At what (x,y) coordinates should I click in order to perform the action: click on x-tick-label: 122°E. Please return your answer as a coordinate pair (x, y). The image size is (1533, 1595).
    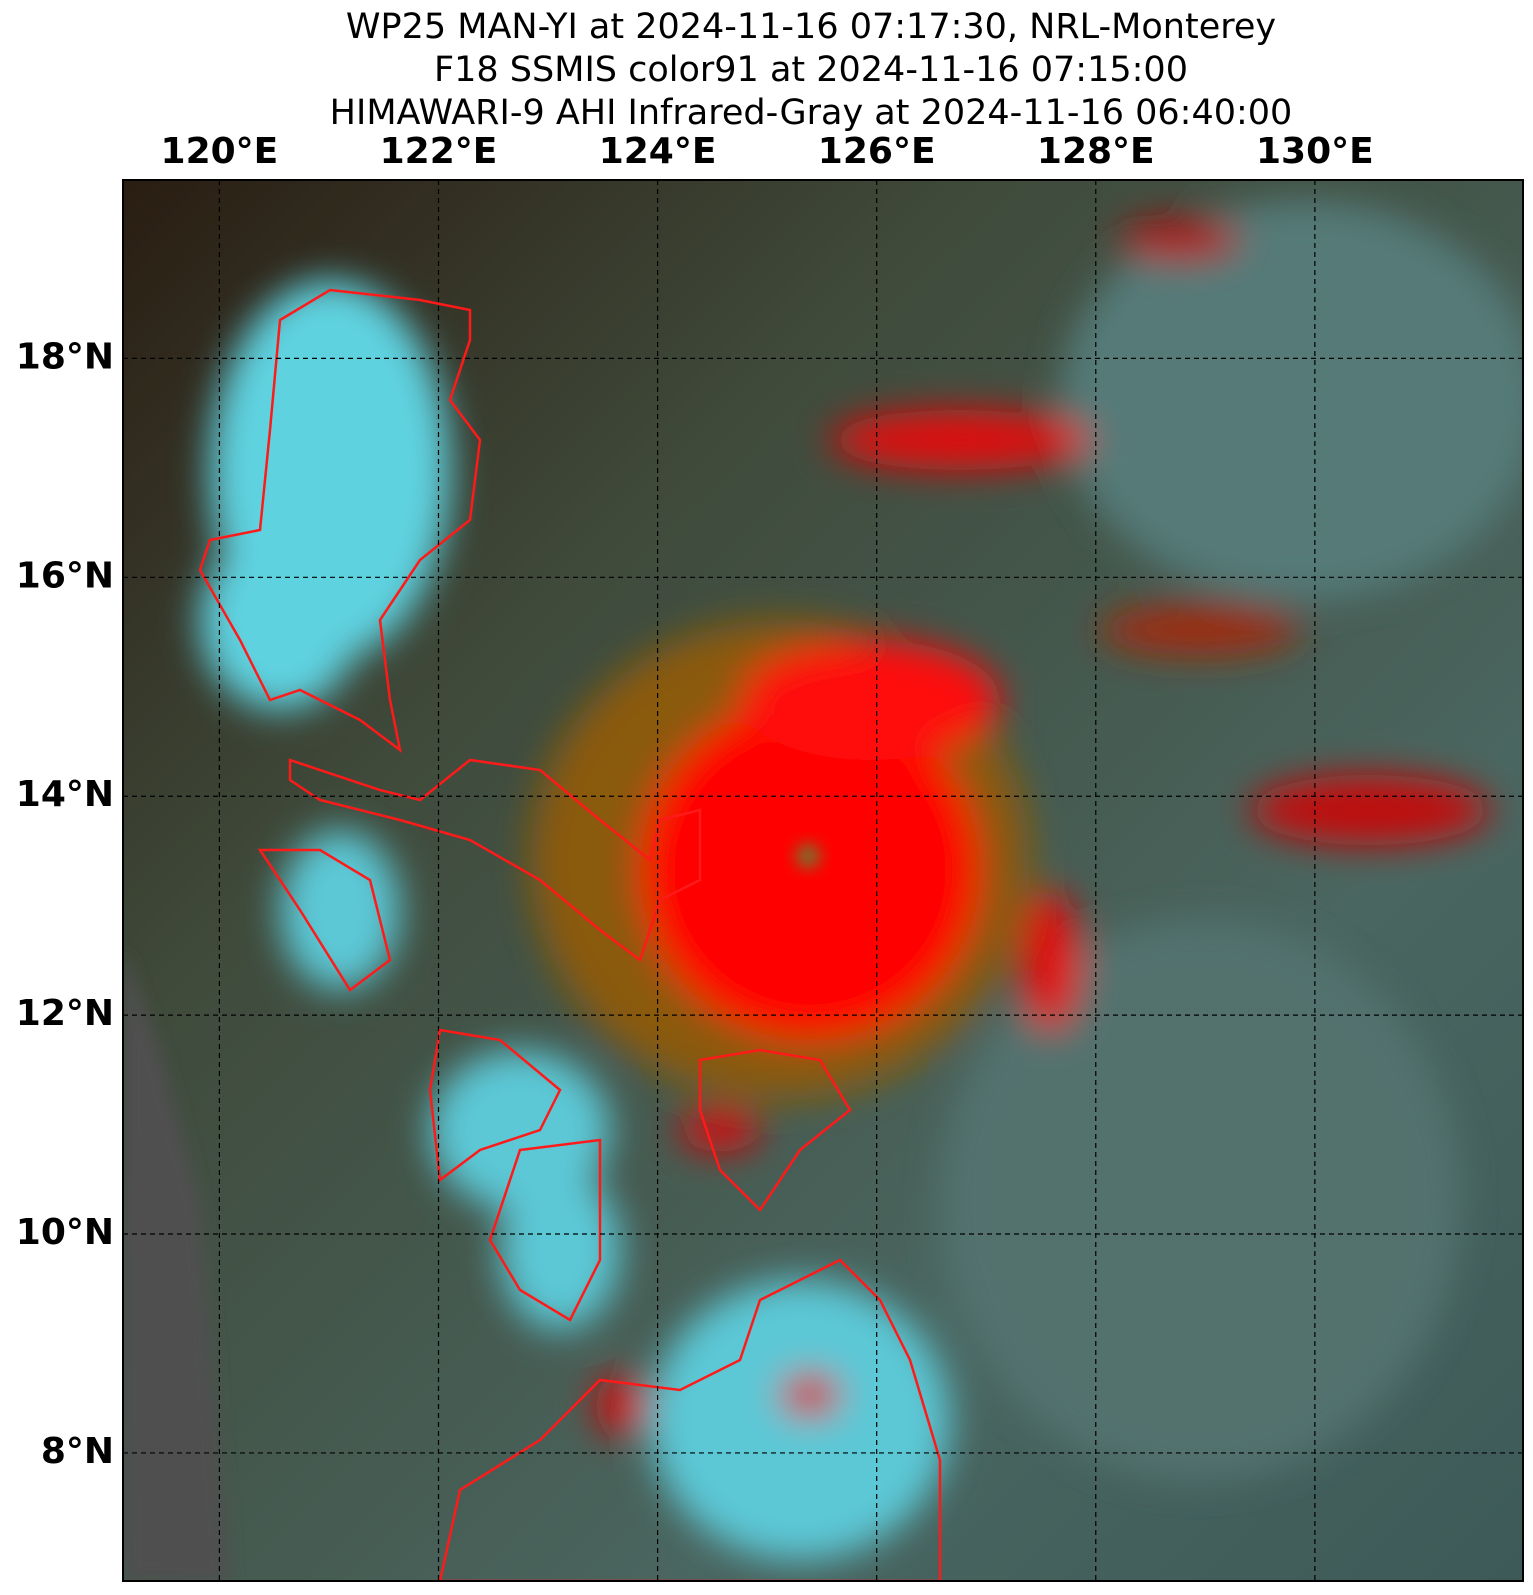
    Looking at the image, I should click on (439, 151).